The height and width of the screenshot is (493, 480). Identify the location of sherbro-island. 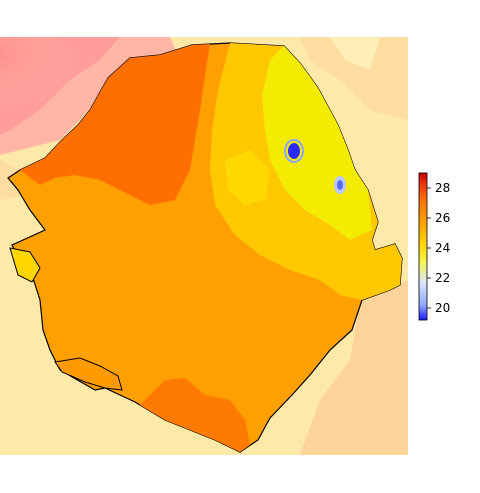
(88, 374).